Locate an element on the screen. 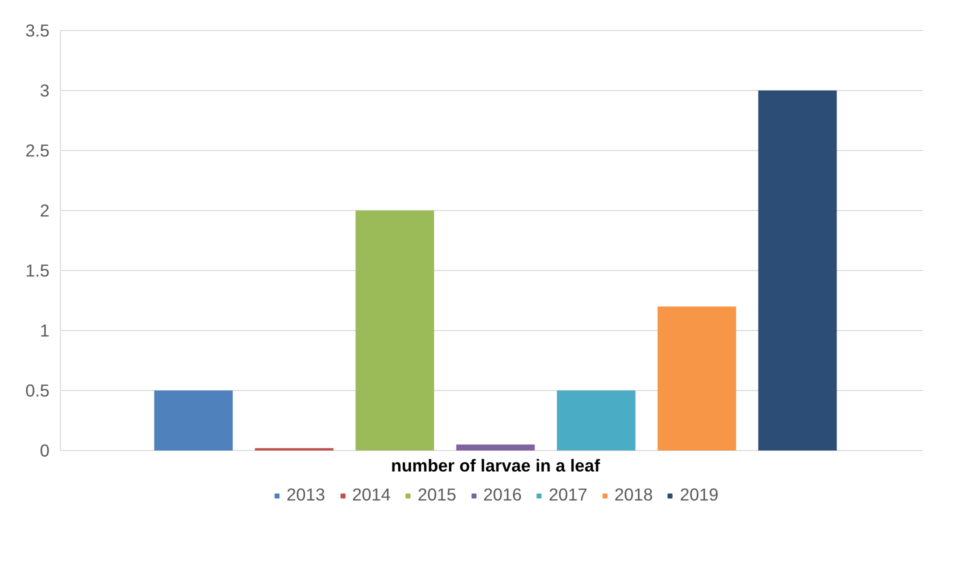  legend-label: 2013 is located at coordinates (306, 495).